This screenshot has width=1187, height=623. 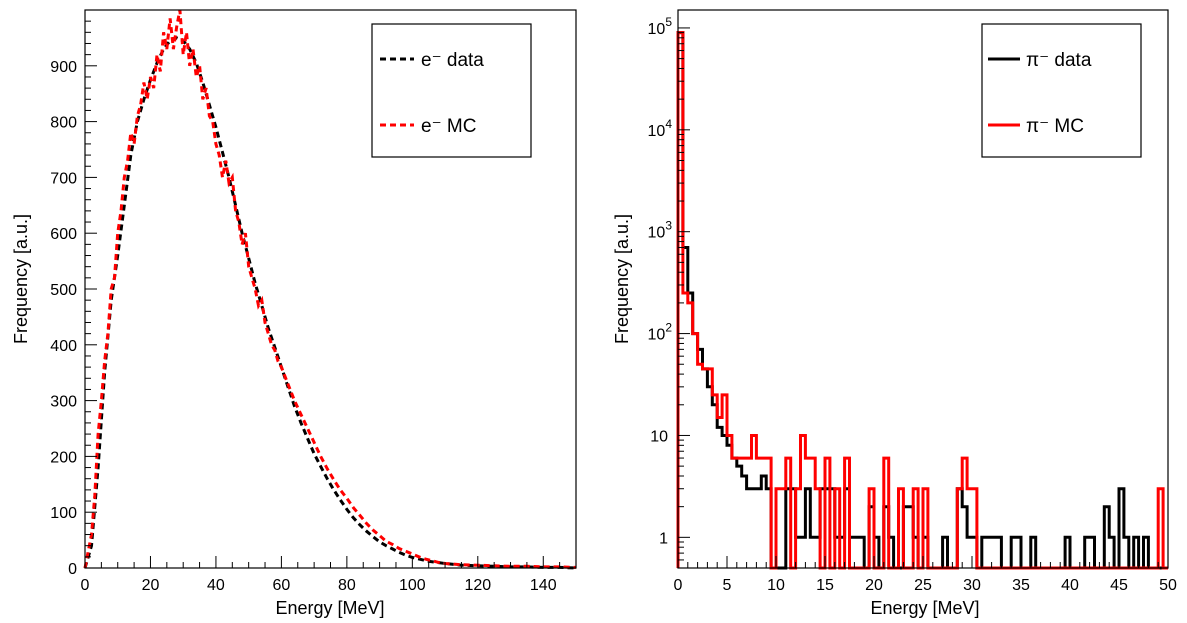 I want to click on right-x-tick-label: 10, so click(x=776, y=585).